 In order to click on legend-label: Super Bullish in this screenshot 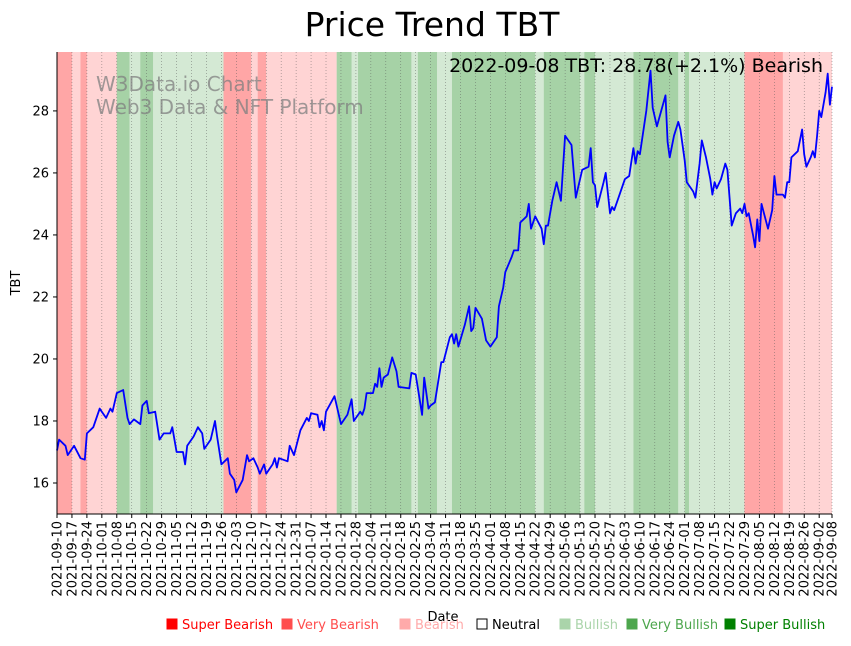, I will do `click(782, 625)`.